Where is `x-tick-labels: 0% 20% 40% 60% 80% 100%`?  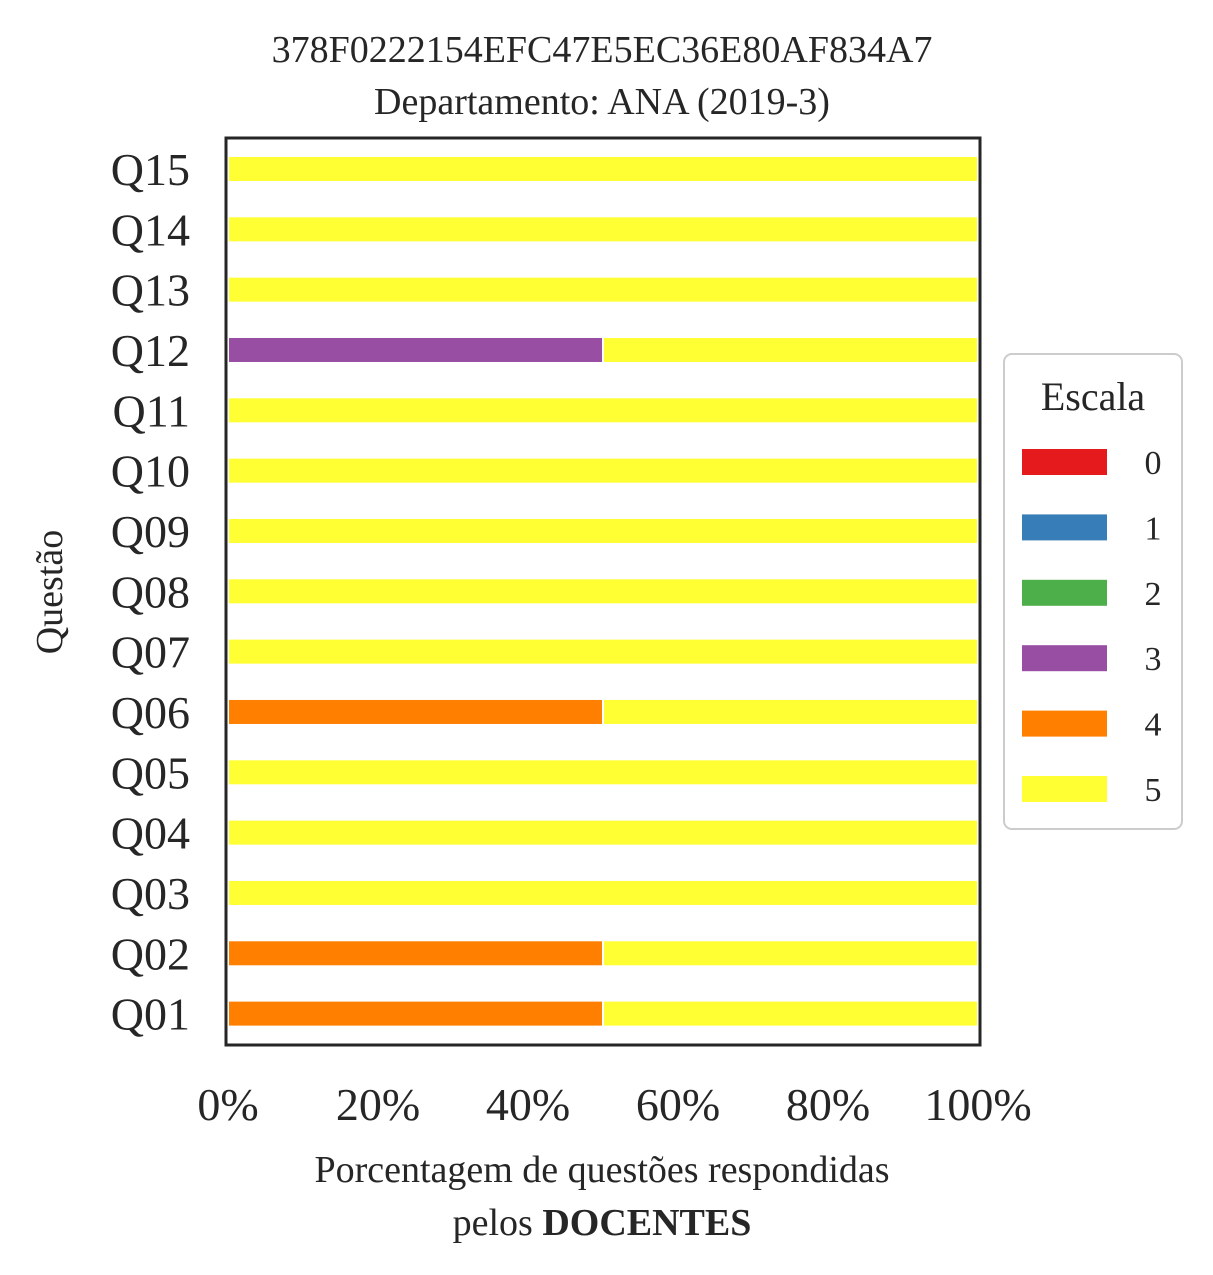
x-tick-labels: 0% 20% 40% 60% 80% 100% is located at coordinates (614, 1104).